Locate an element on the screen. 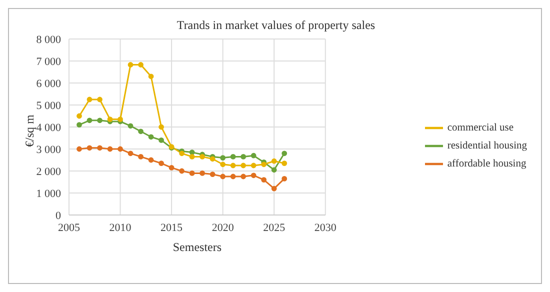 Image resolution: width=550 pixels, height=292 pixels. y-tick-label: 2 000 is located at coordinates (49, 172).